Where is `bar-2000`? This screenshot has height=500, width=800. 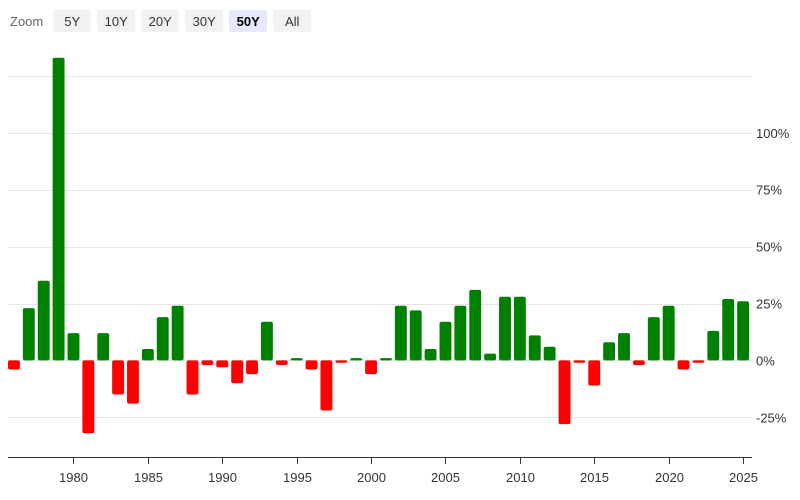
bar-2000 is located at coordinates (371, 367).